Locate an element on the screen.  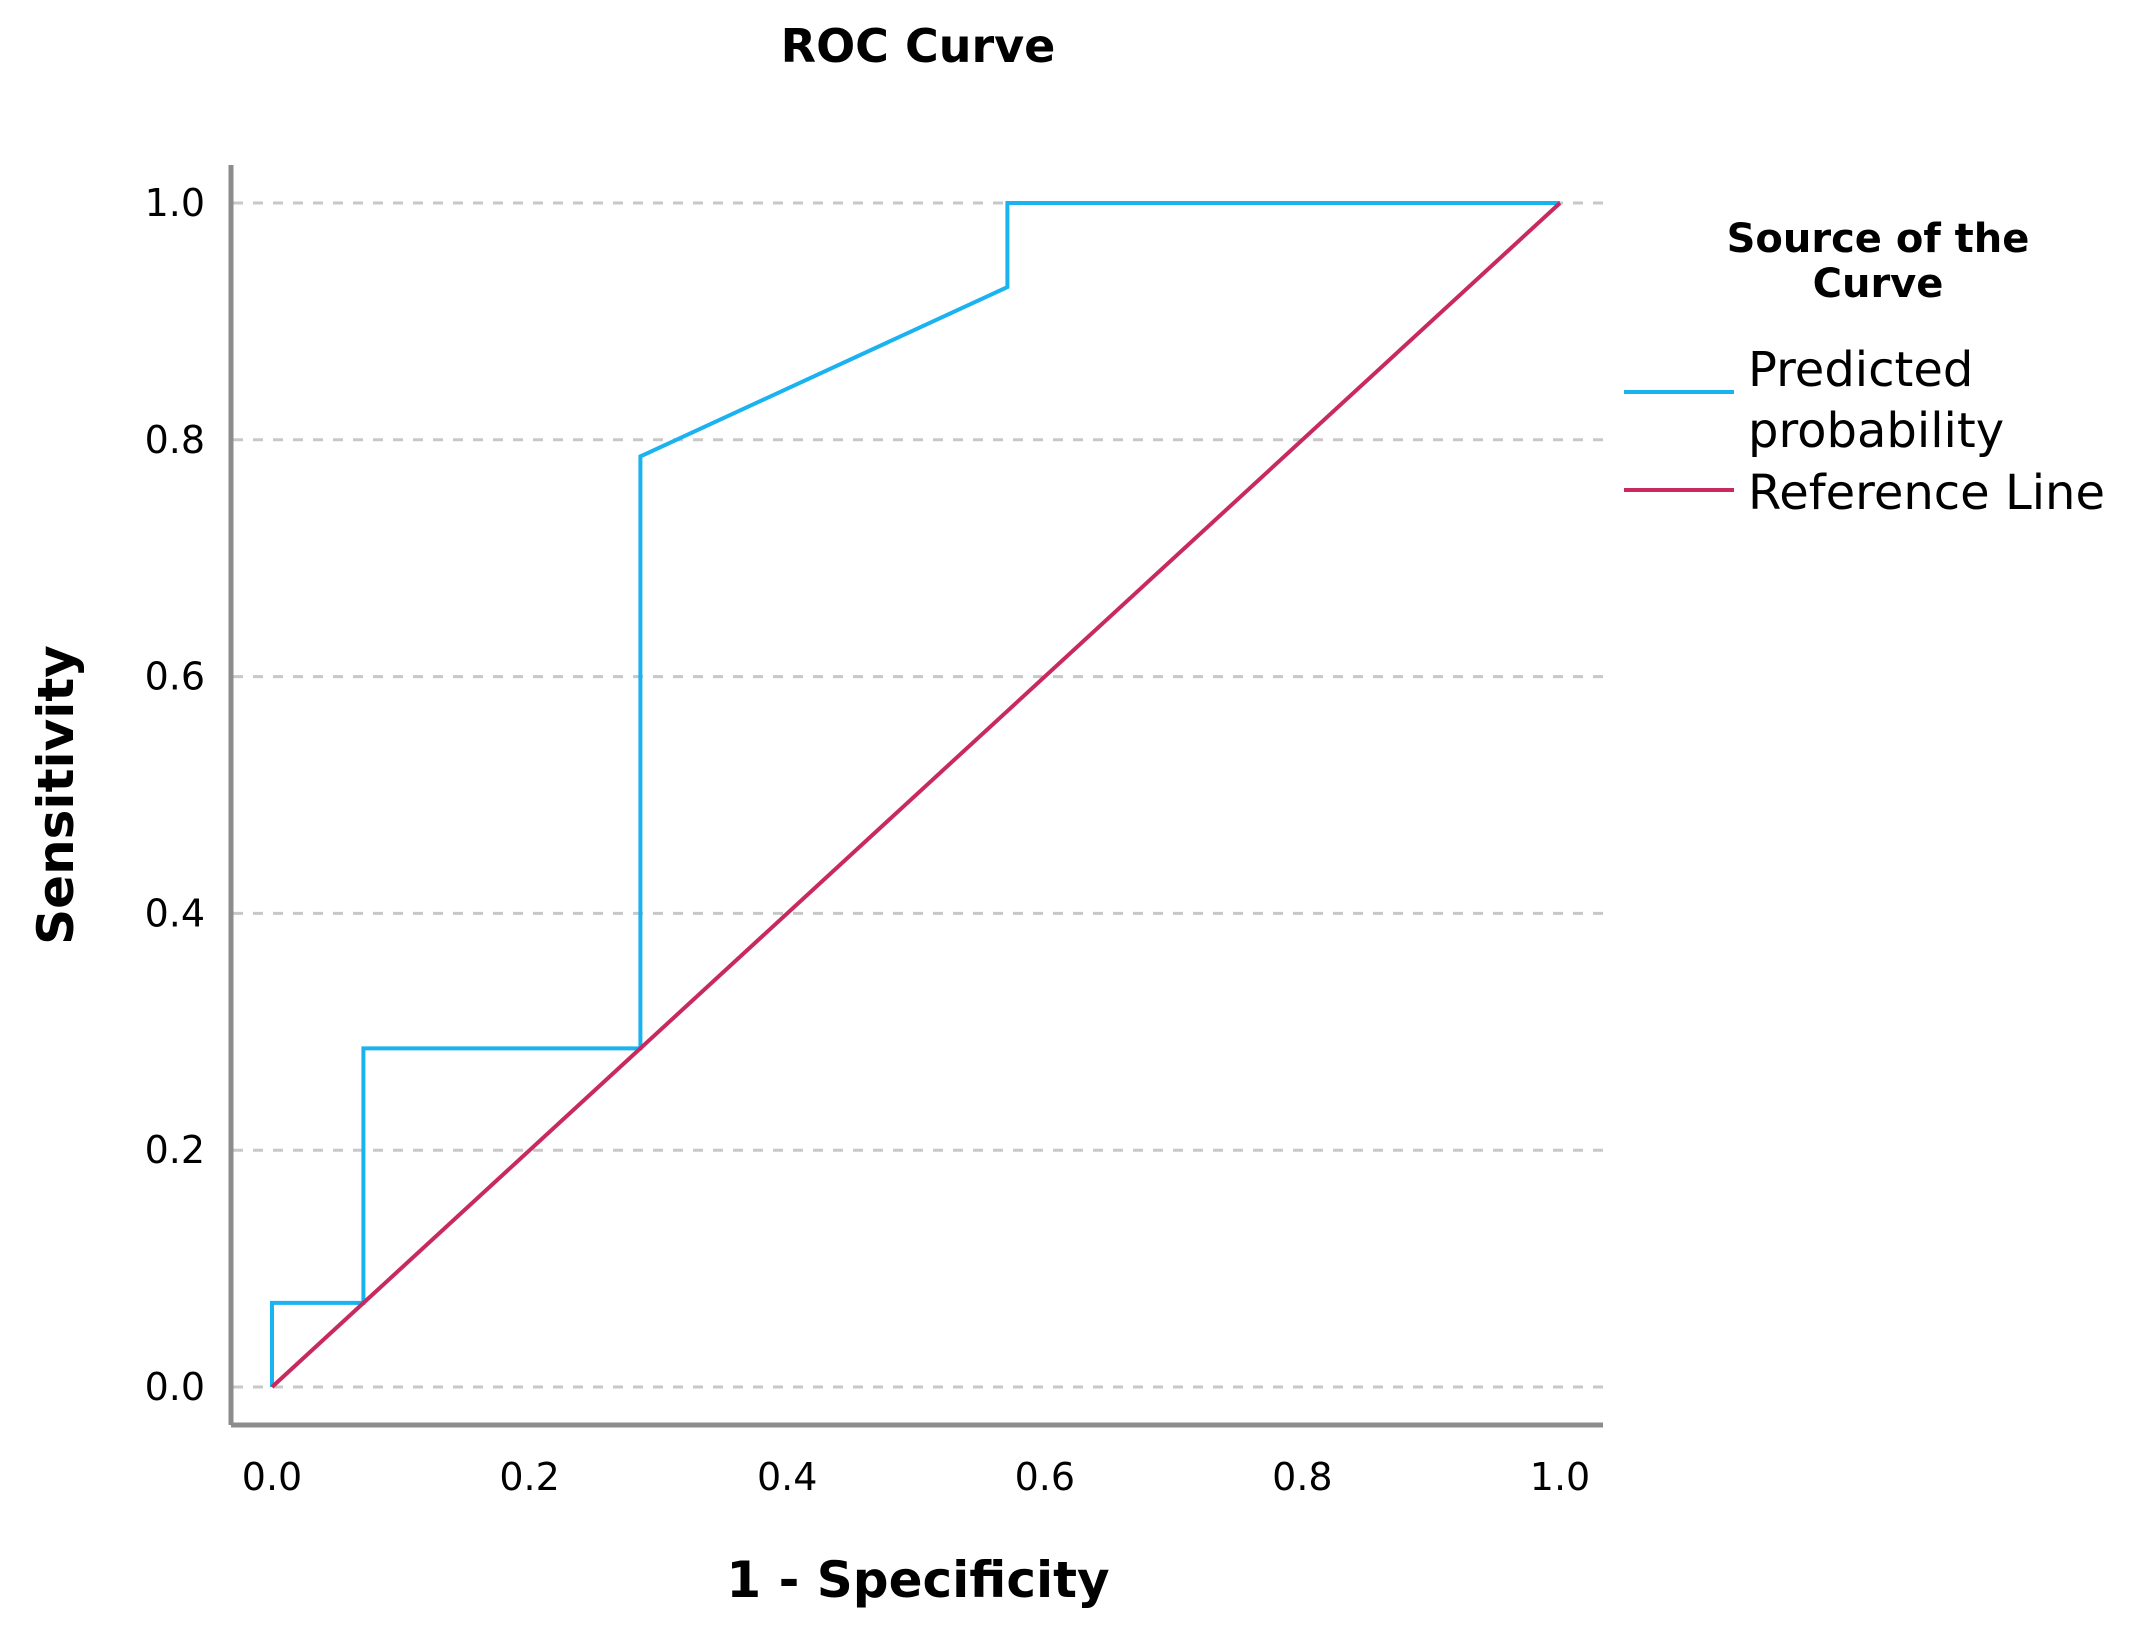
legend-title-line-1: Source of the is located at coordinates (1878, 239).